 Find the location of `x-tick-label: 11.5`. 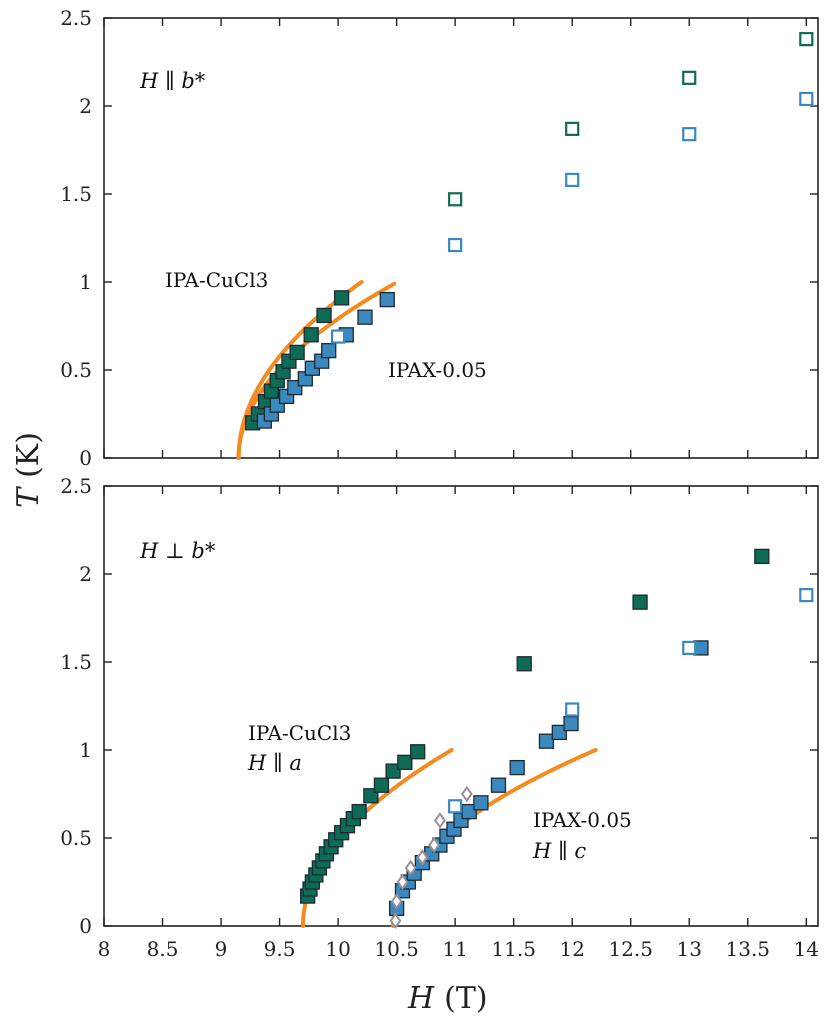

x-tick-label: 11.5 is located at coordinates (513, 949).